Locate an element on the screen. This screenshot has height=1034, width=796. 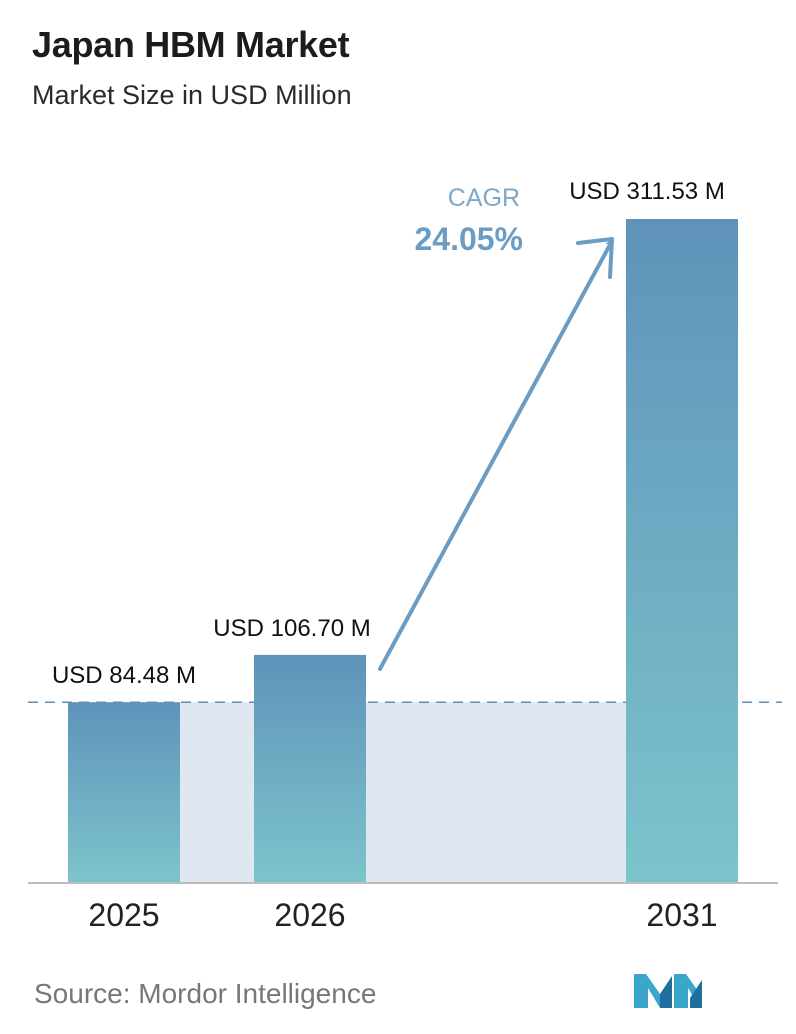
cagr-arrow-layer is located at coordinates (496, 454).